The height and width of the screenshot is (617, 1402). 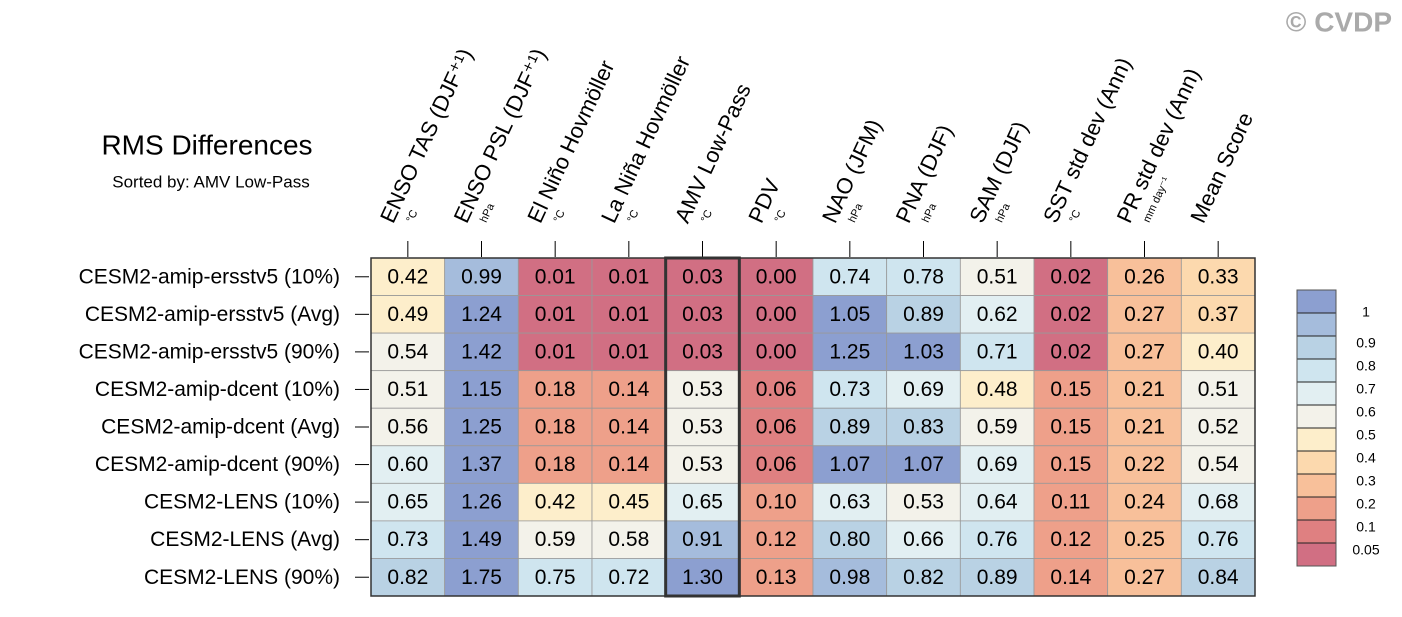 I want to click on cell-label: 0.12, so click(x=776, y=539).